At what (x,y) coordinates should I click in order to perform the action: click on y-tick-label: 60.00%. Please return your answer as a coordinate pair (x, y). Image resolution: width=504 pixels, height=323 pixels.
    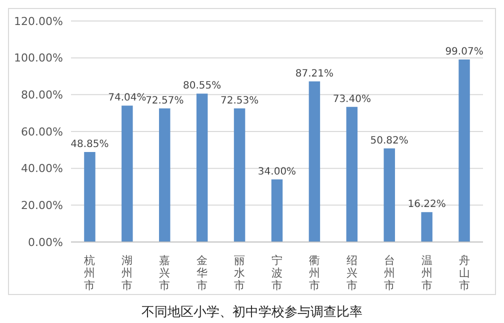
    Looking at the image, I should click on (42, 131).